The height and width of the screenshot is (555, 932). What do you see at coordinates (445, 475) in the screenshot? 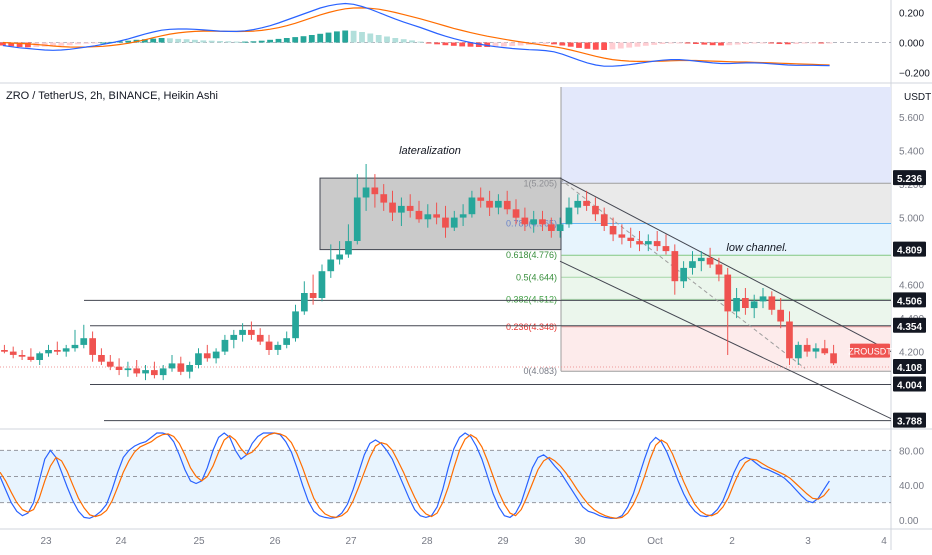
I see `stoch-rsi-pane` at bounding box center [445, 475].